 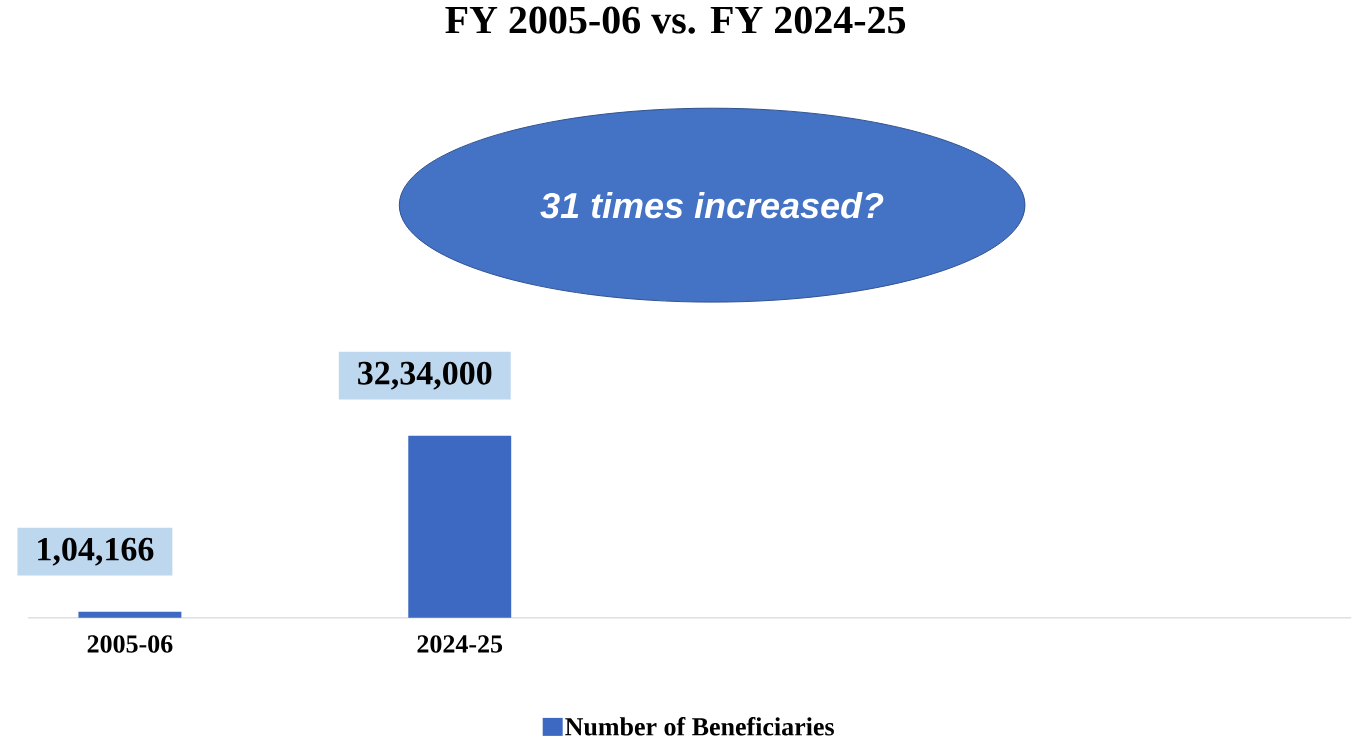 What do you see at coordinates (96, 551) in the screenshot?
I see `data-label: 1,04,166` at bounding box center [96, 551].